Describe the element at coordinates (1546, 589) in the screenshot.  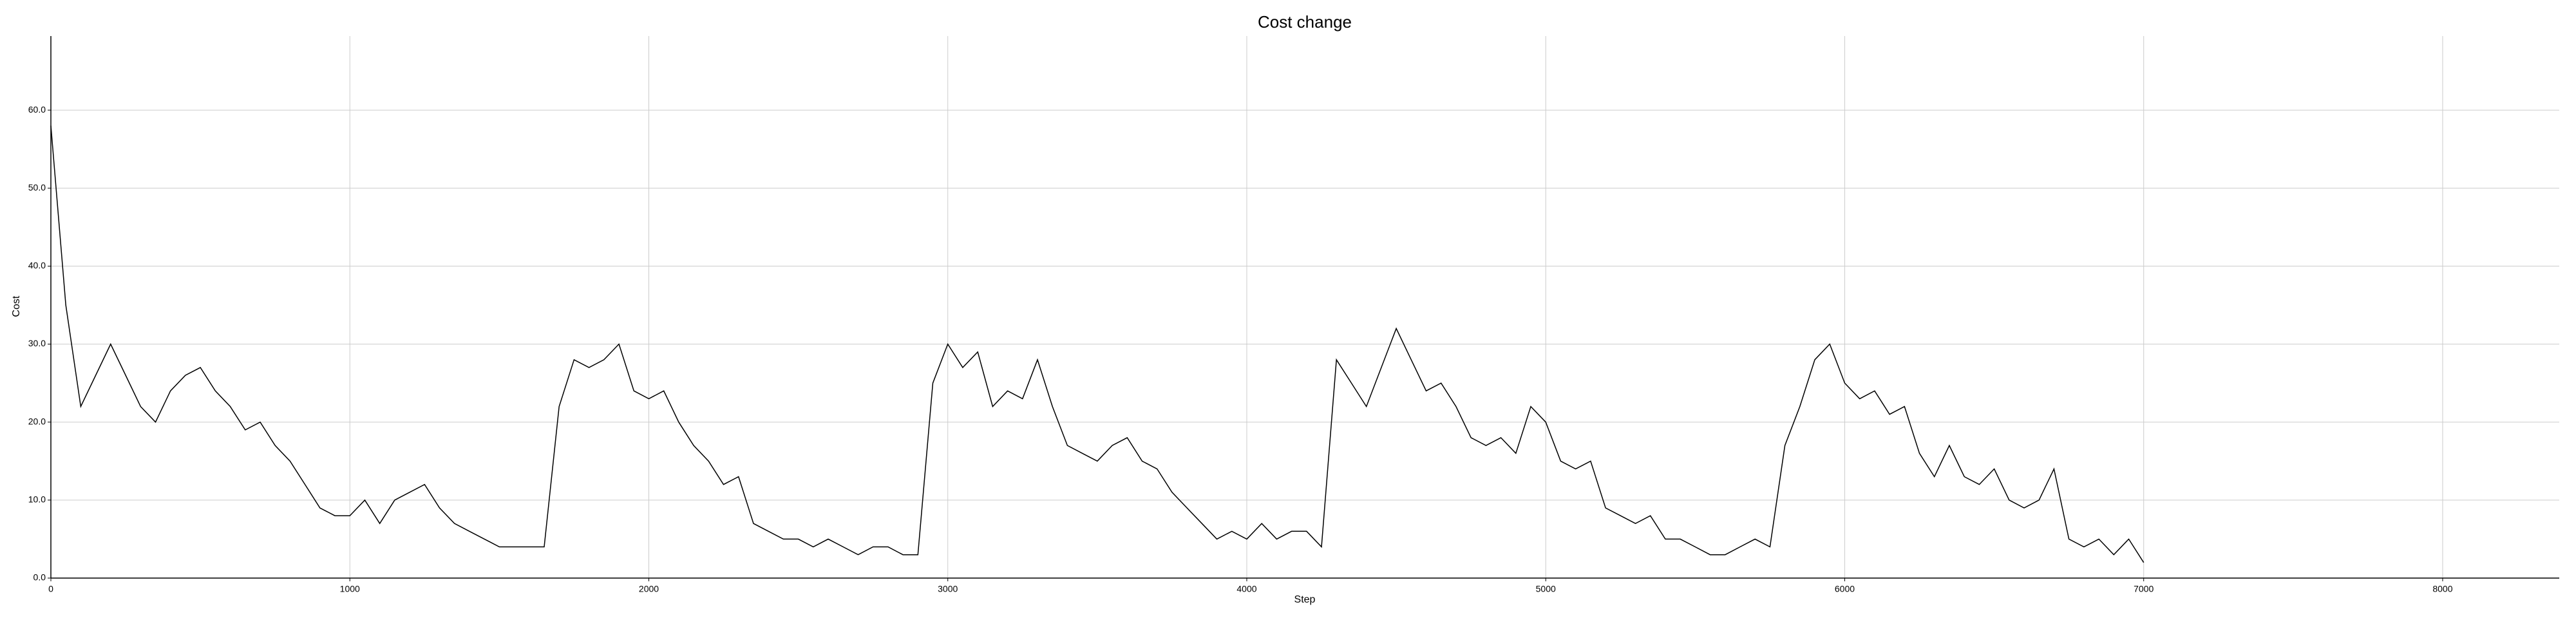
I see `x-tick-label: 5000` at that location.